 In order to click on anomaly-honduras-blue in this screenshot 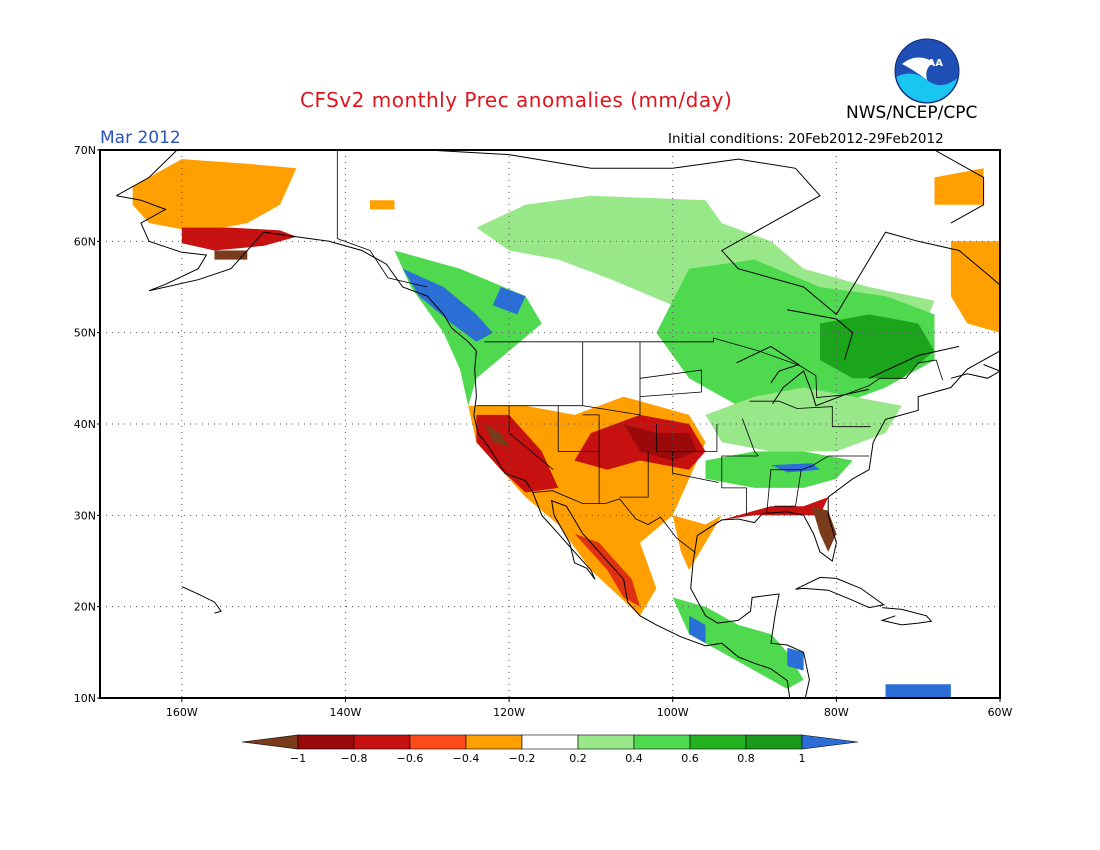, I will do `click(795, 659)`.